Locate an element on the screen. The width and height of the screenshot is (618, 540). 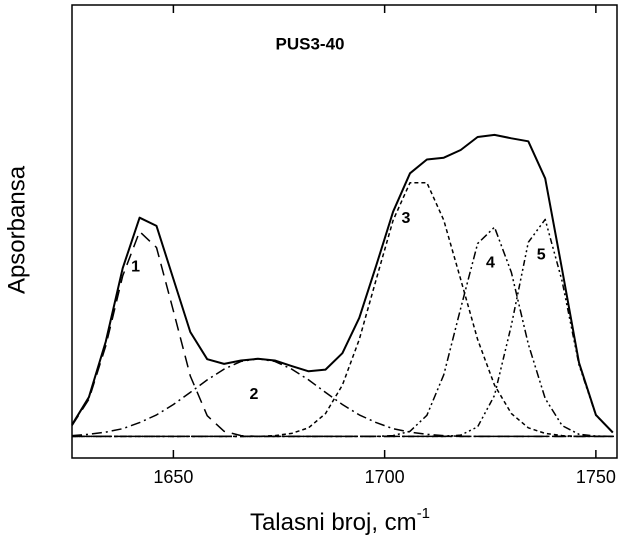
peak-label: 1 is located at coordinates (135, 267).